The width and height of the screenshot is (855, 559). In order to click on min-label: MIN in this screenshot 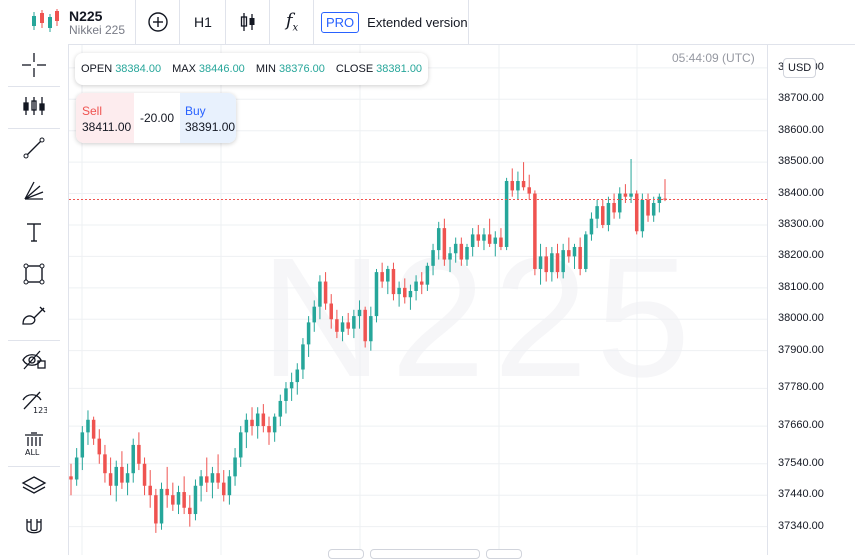, I will do `click(265, 69)`.